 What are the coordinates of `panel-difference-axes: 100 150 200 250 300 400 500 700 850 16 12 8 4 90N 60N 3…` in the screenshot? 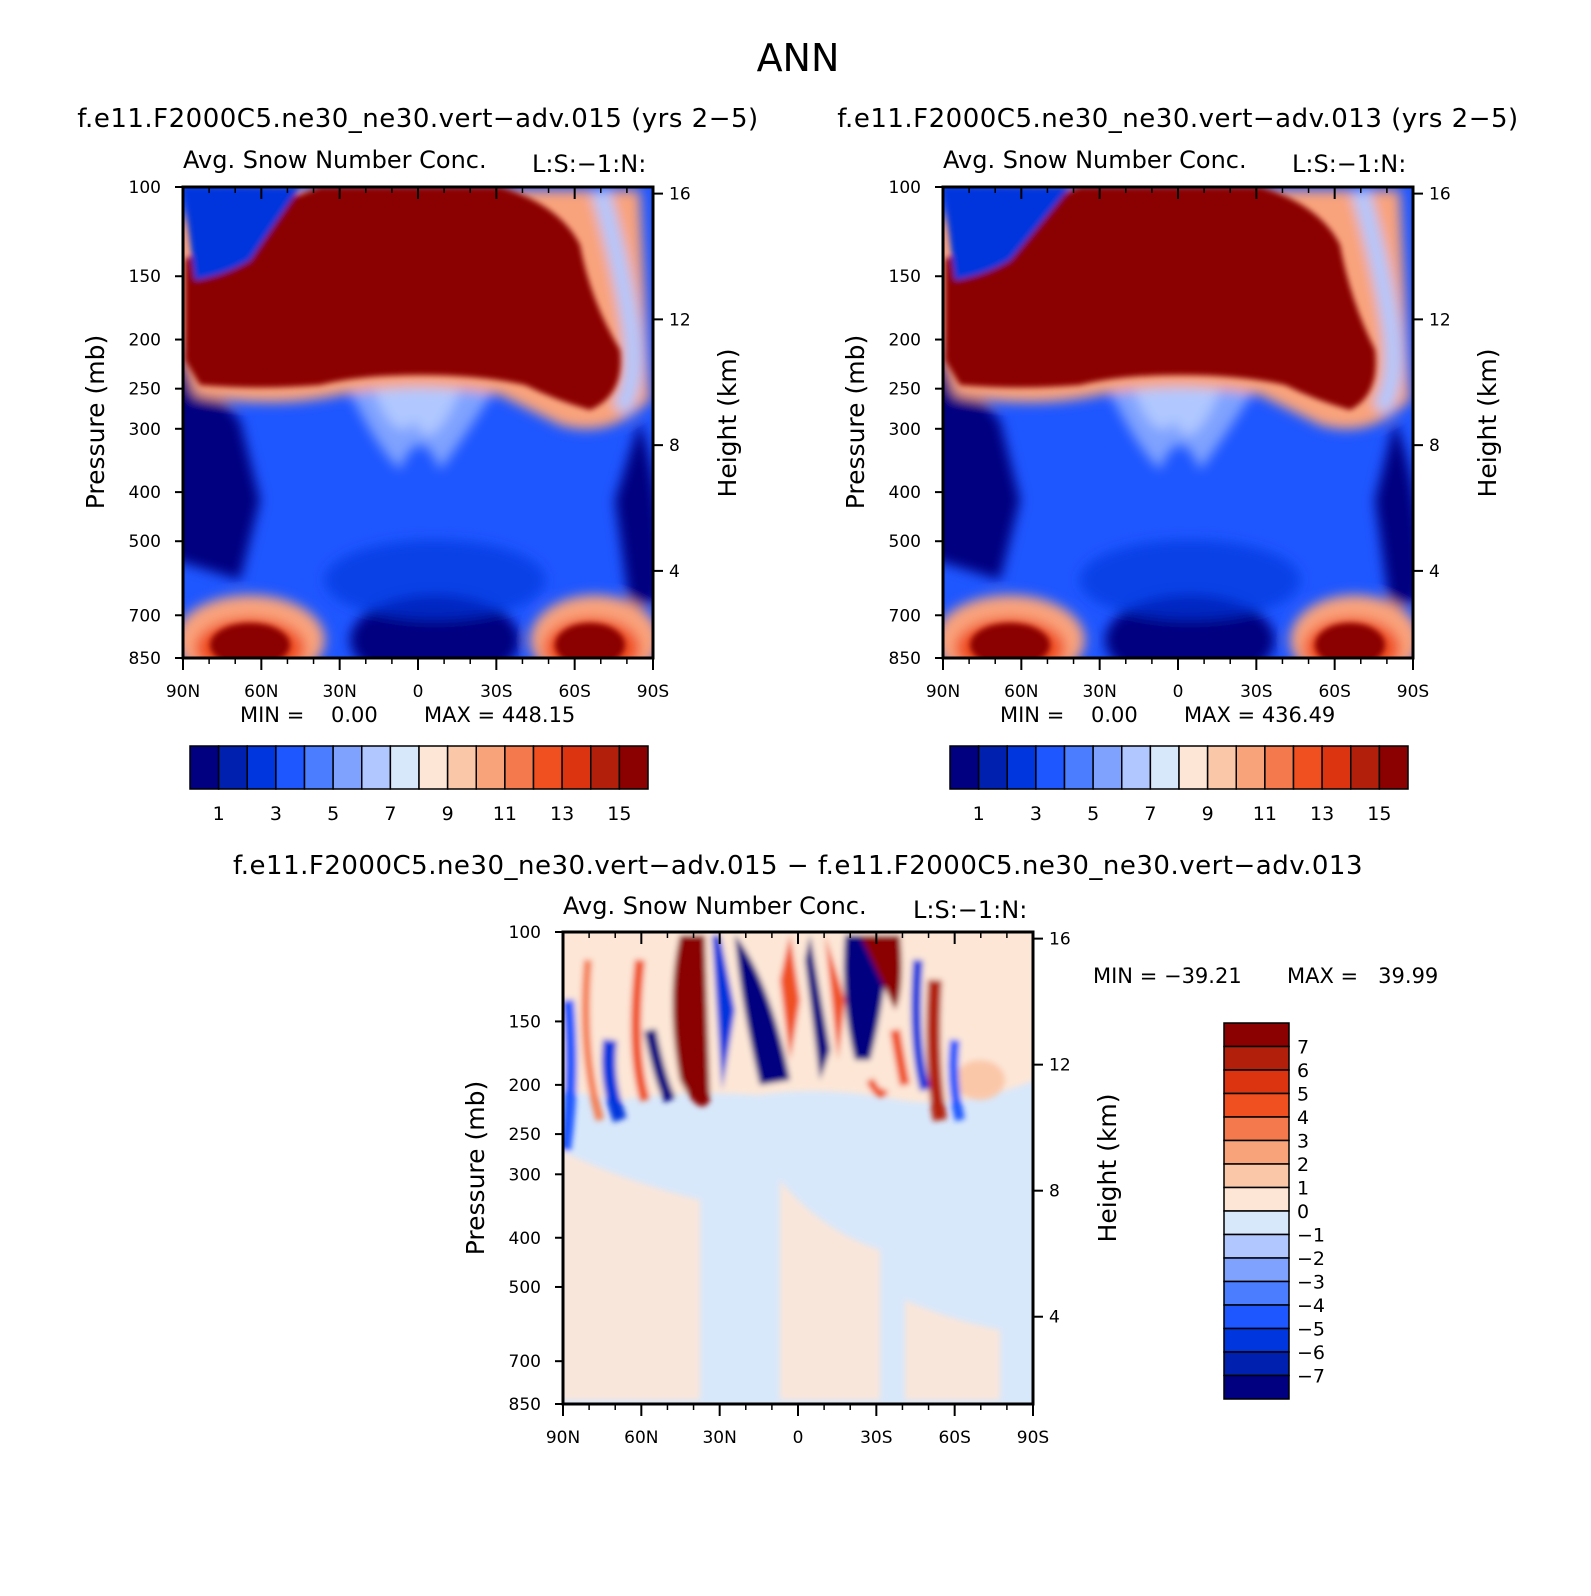 It's located at (790, 1185).